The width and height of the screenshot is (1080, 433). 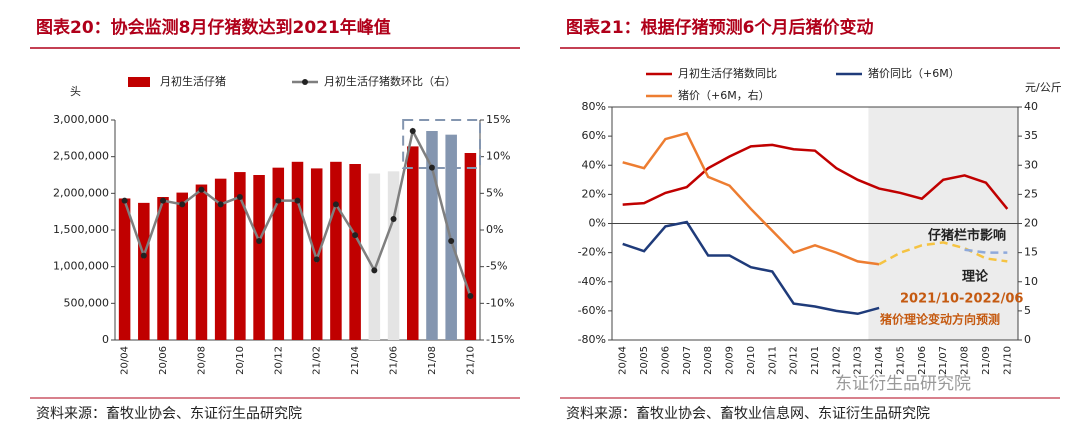 I want to click on x-tick-label: 20/11, so click(x=772, y=360).